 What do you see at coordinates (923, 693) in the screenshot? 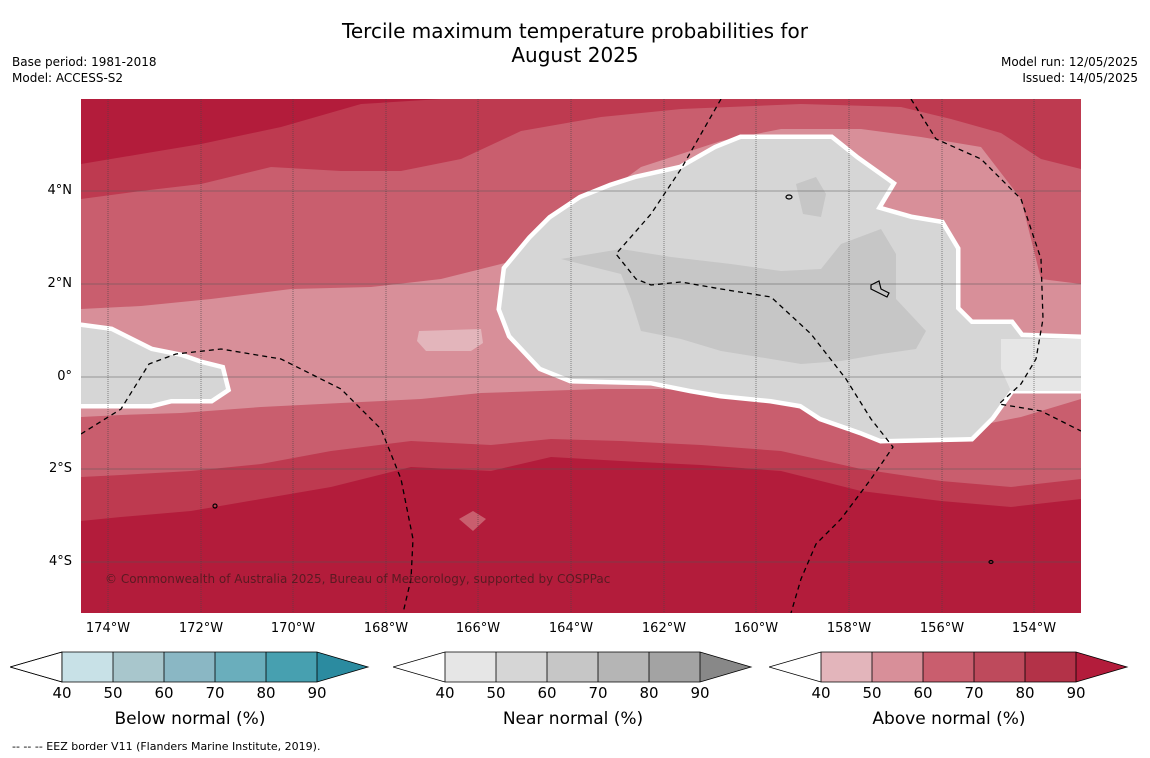
I see `cb-above-tick-60: 60` at bounding box center [923, 693].